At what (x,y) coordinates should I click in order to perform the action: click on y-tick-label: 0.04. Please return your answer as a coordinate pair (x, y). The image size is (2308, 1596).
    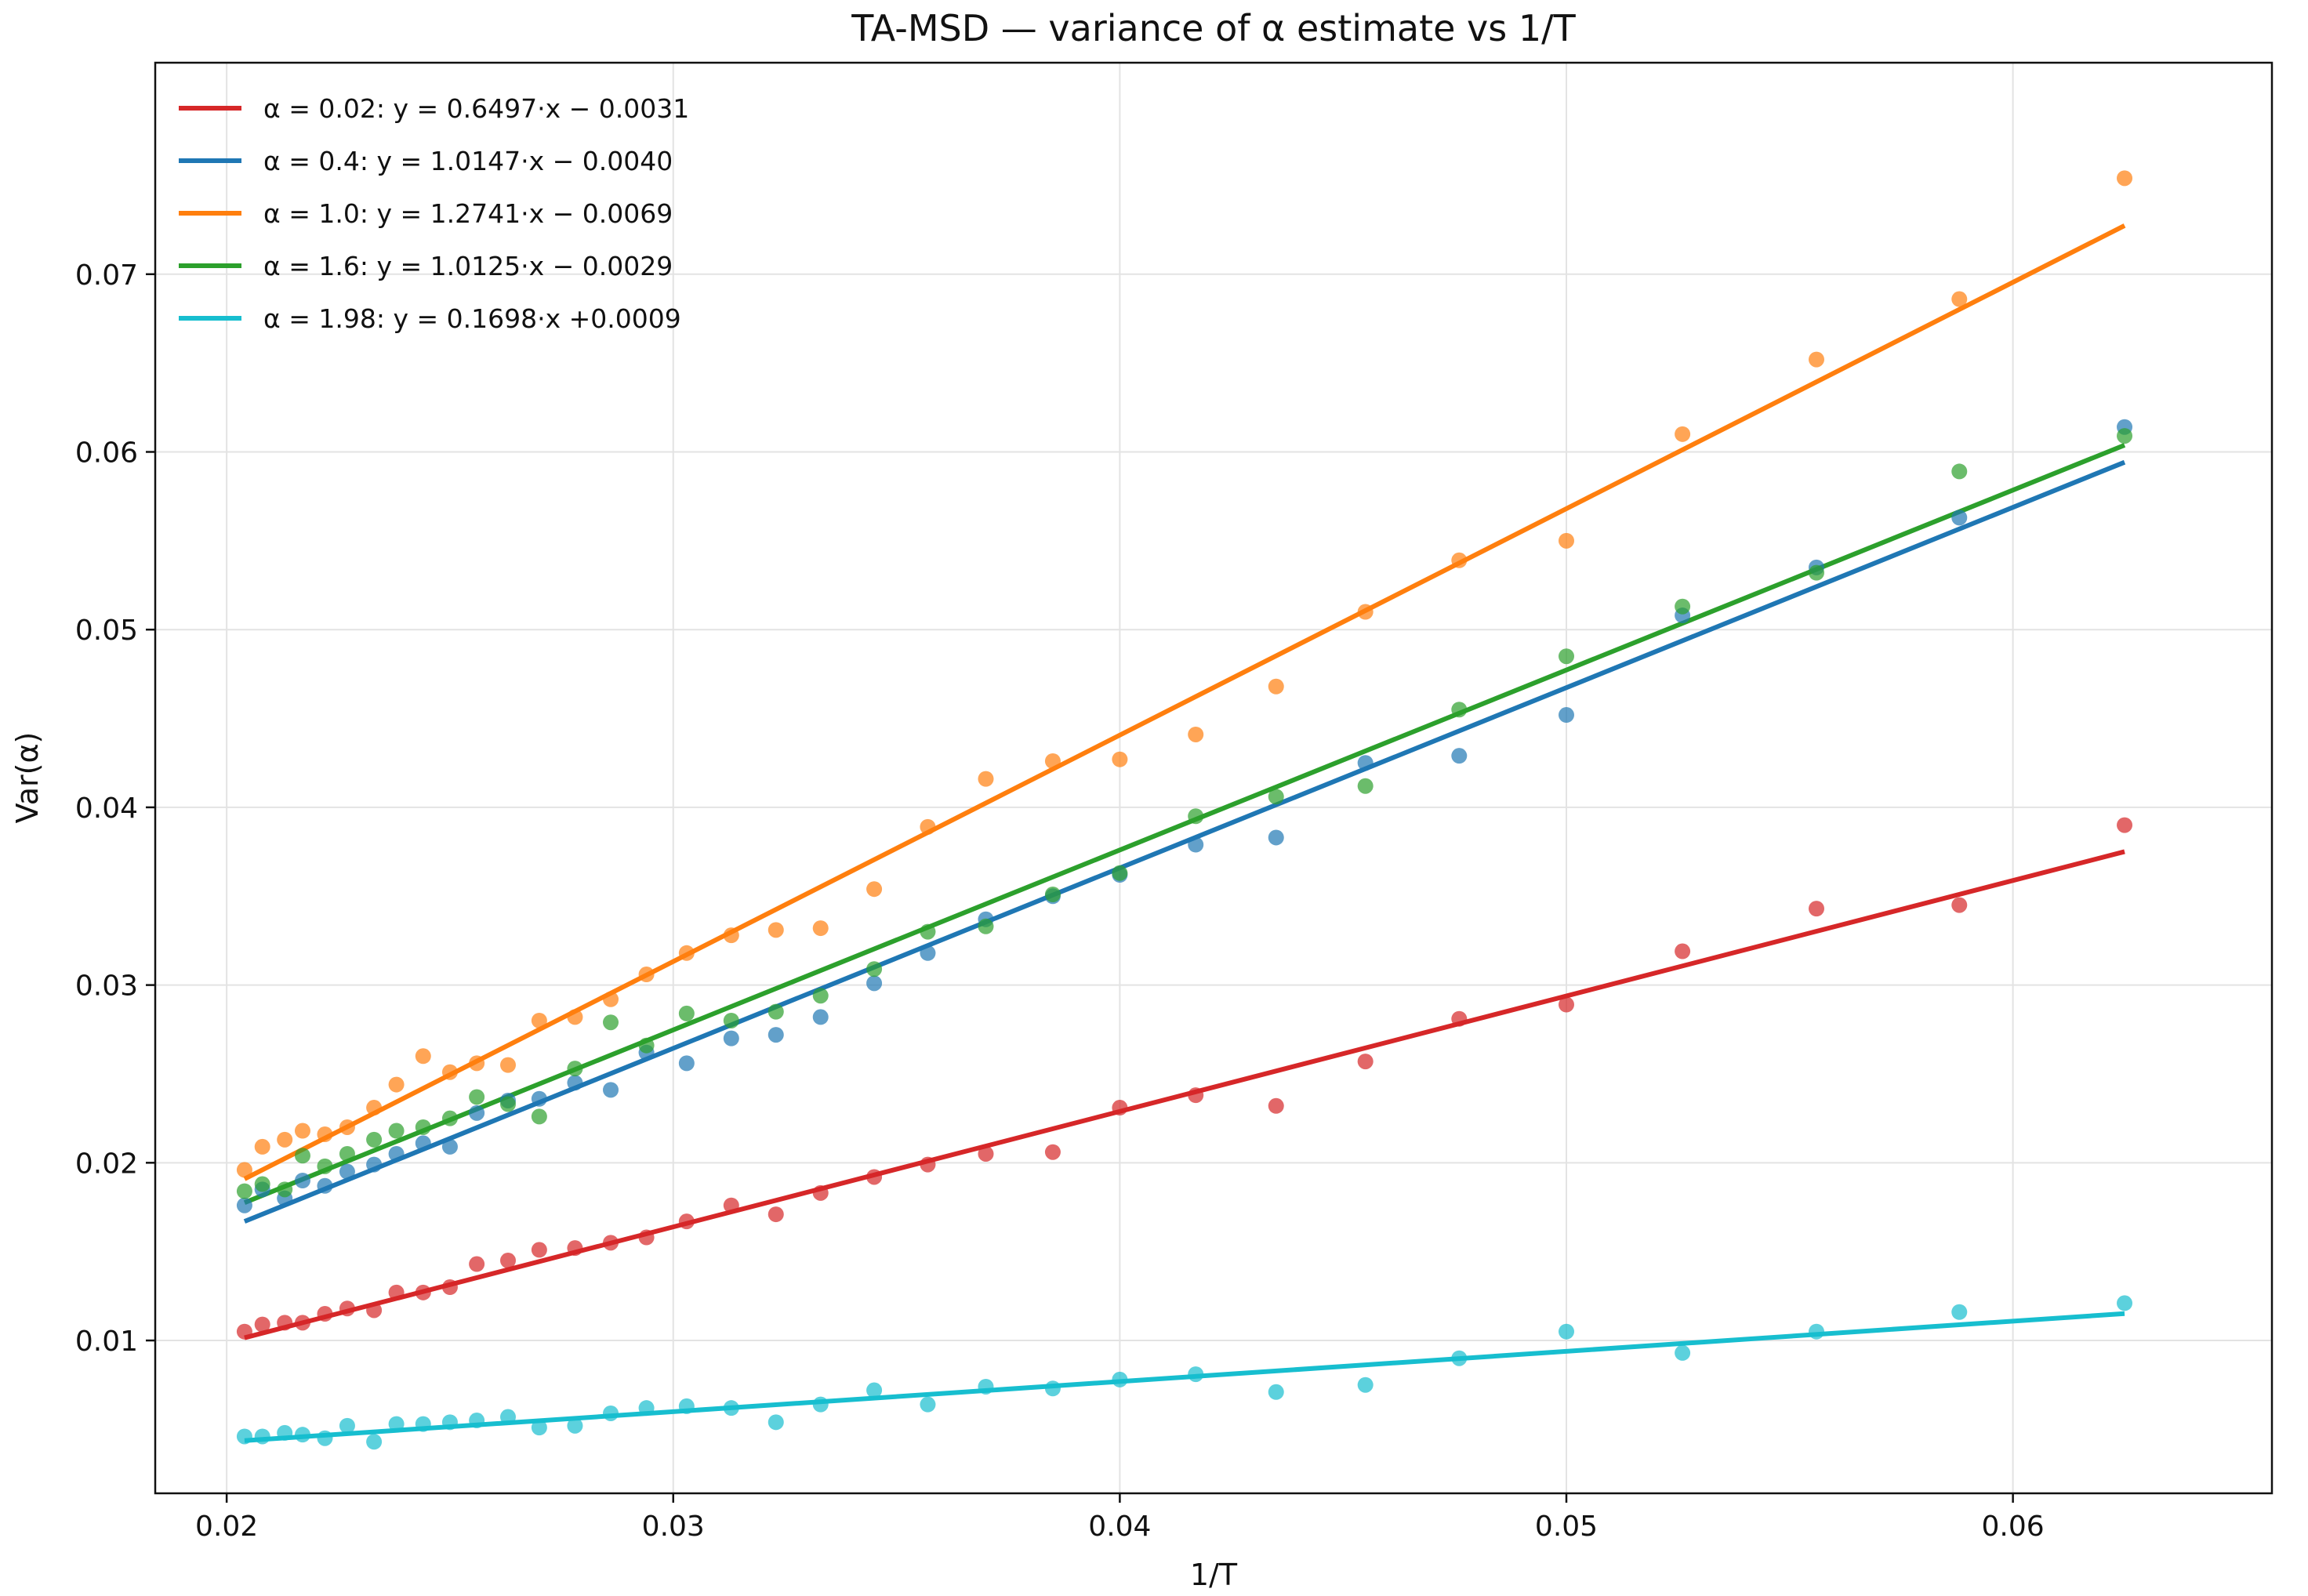
    Looking at the image, I should click on (106, 809).